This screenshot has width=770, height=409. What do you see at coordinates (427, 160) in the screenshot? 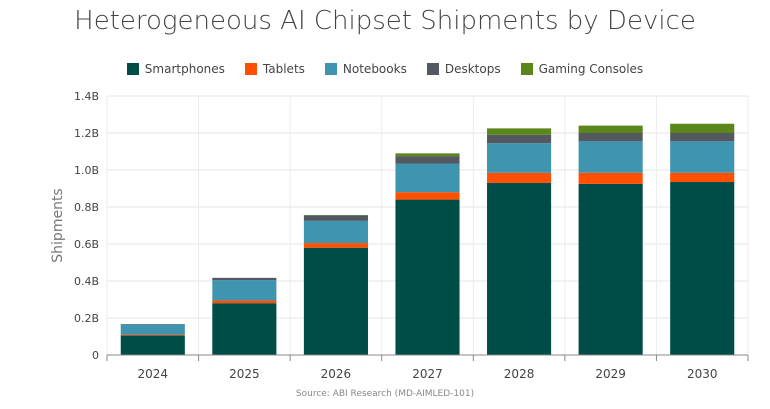
I see `bar-desktops-2027` at bounding box center [427, 160].